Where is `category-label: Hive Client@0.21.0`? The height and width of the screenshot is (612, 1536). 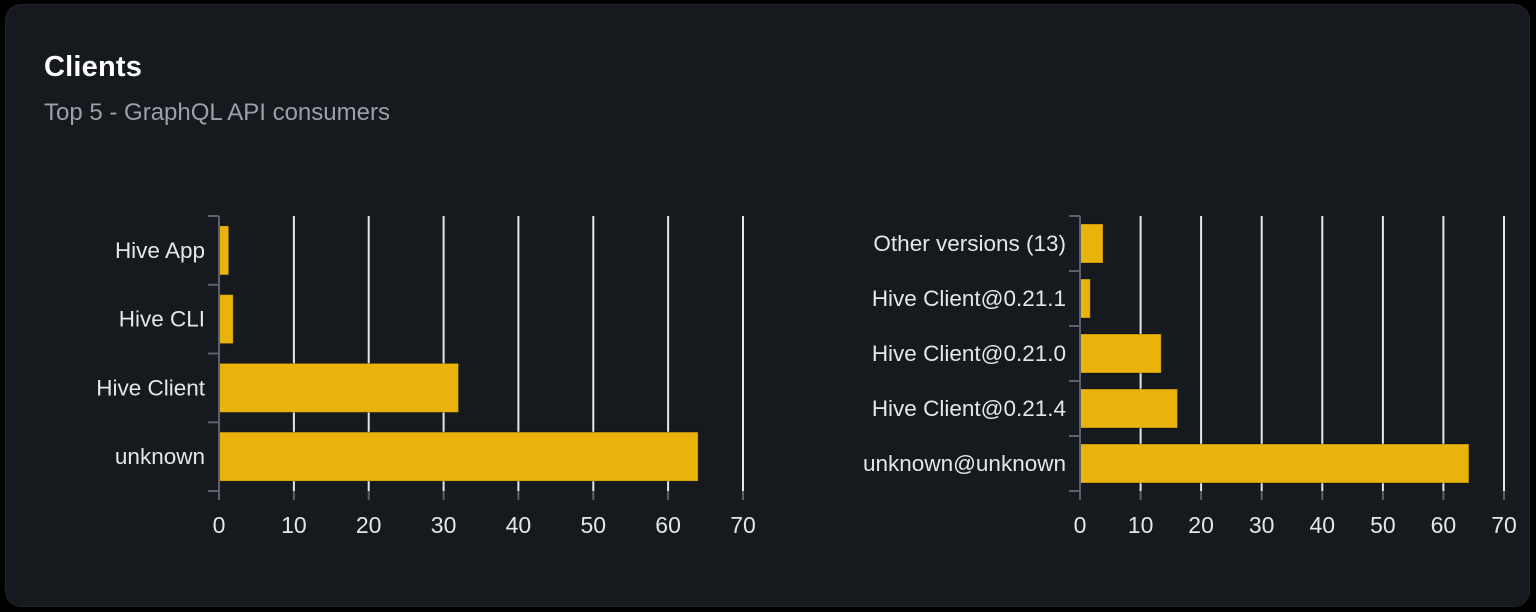
category-label: Hive Client@0.21.0 is located at coordinates (969, 353).